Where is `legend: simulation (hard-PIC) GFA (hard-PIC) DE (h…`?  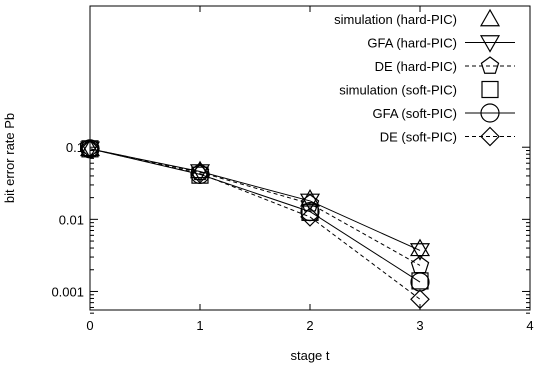 legend: simulation (hard-PIC) GFA (hard-PIC) DE (h… is located at coordinates (424, 77).